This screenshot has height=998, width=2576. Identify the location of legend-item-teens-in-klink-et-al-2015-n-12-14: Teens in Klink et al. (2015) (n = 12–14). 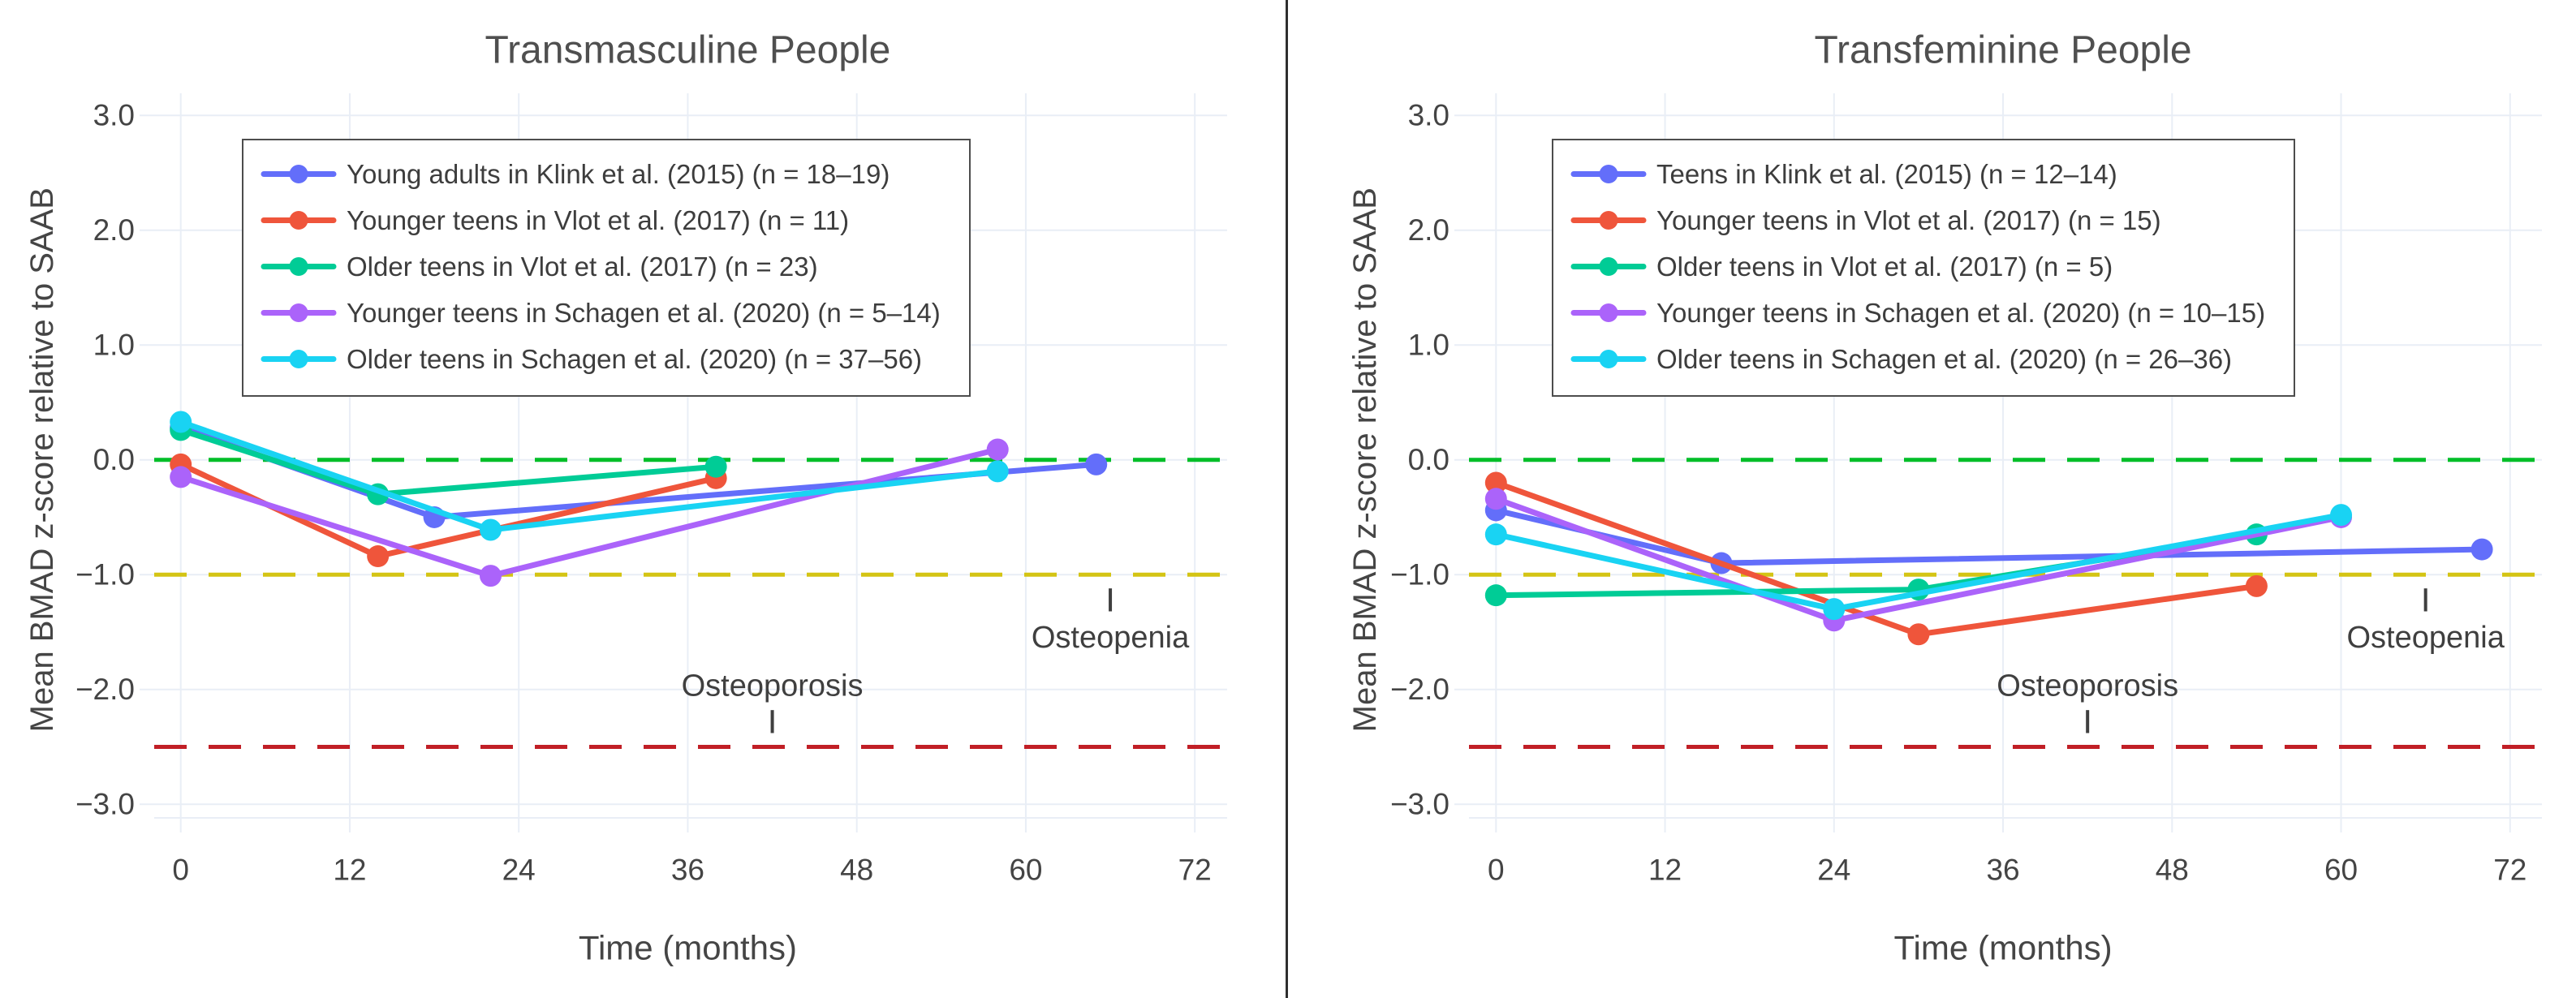
(1844, 174).